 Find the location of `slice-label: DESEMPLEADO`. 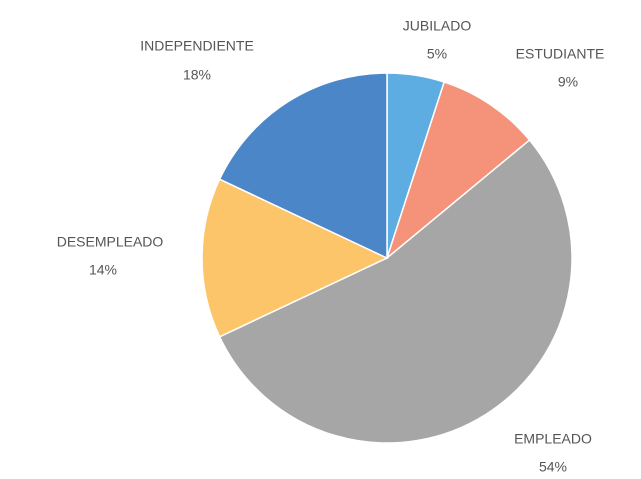

slice-label: DESEMPLEADO is located at coordinates (110, 242).